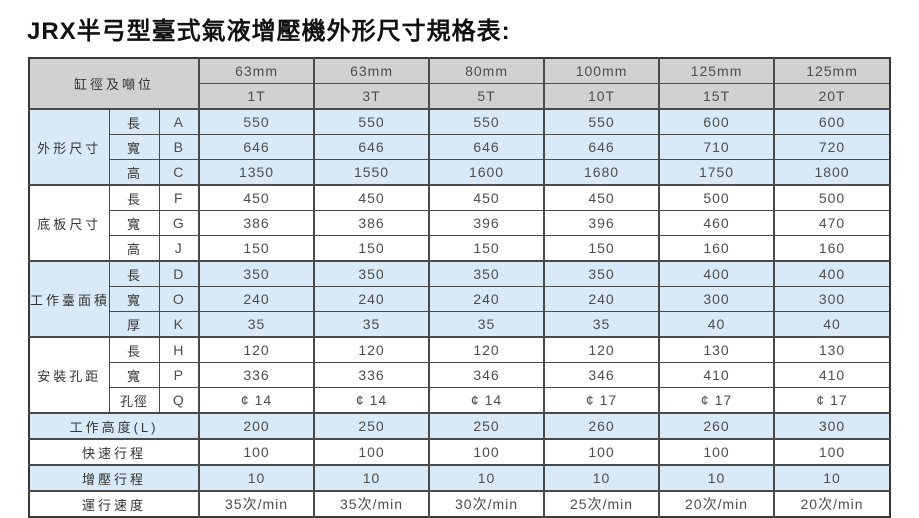  I want to click on dim-label: 厚, so click(134, 324).